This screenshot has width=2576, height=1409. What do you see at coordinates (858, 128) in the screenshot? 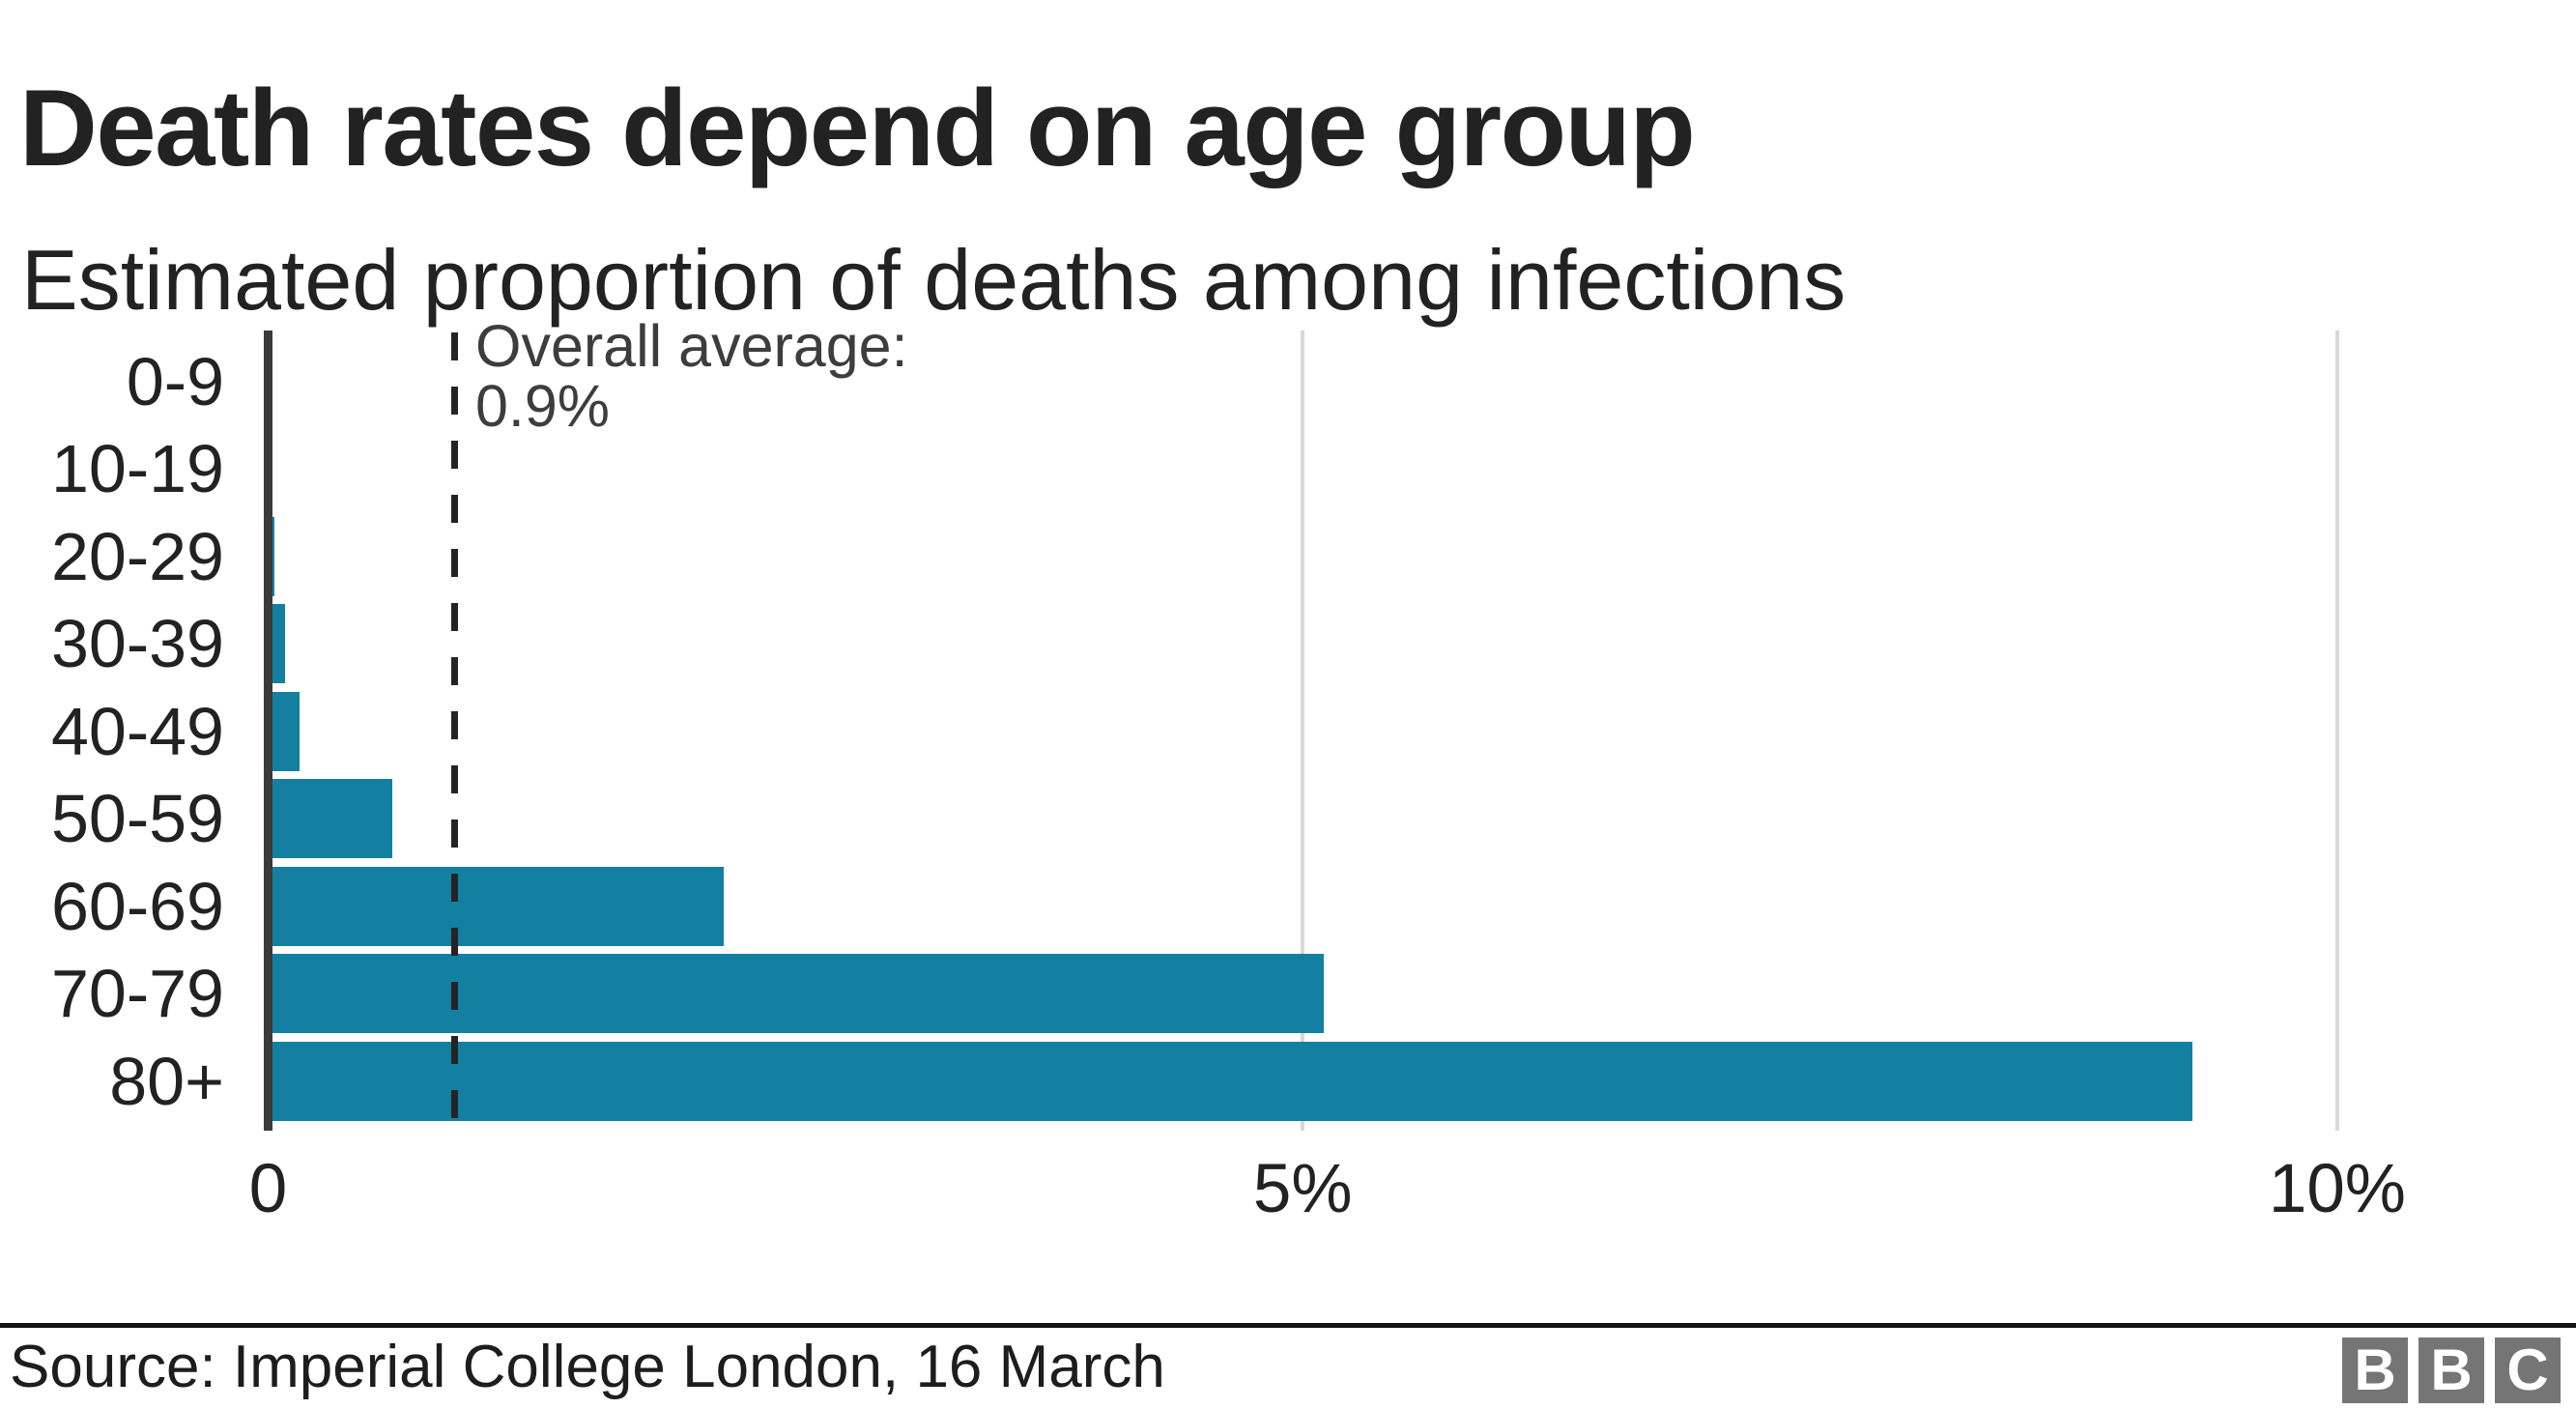
I see `chart-title: Death rates depend on age group` at bounding box center [858, 128].